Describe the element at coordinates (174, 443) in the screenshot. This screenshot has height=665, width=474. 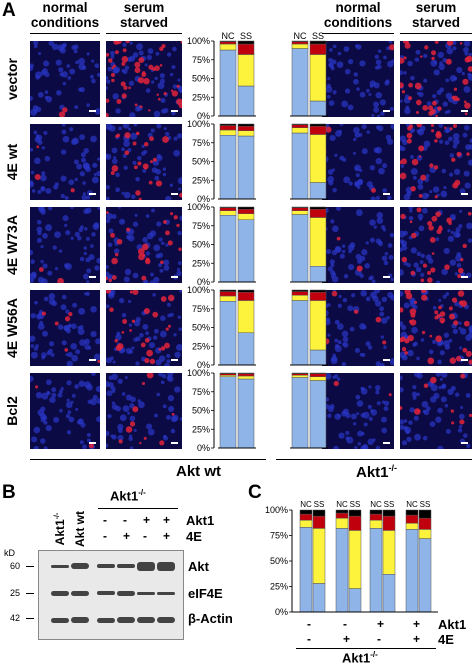
I see `scale-bar` at that location.